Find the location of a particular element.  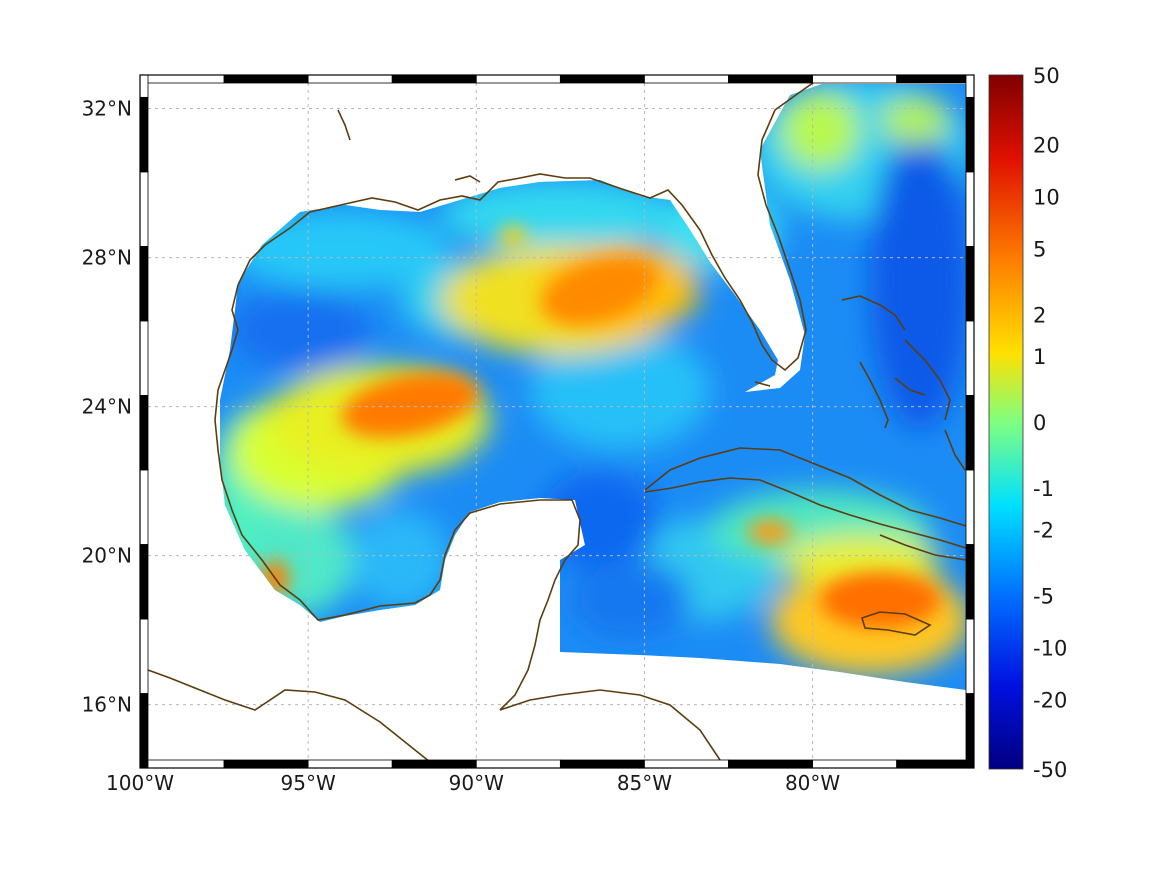

colorbar-tick-label: -50 is located at coordinates (1050, 770).